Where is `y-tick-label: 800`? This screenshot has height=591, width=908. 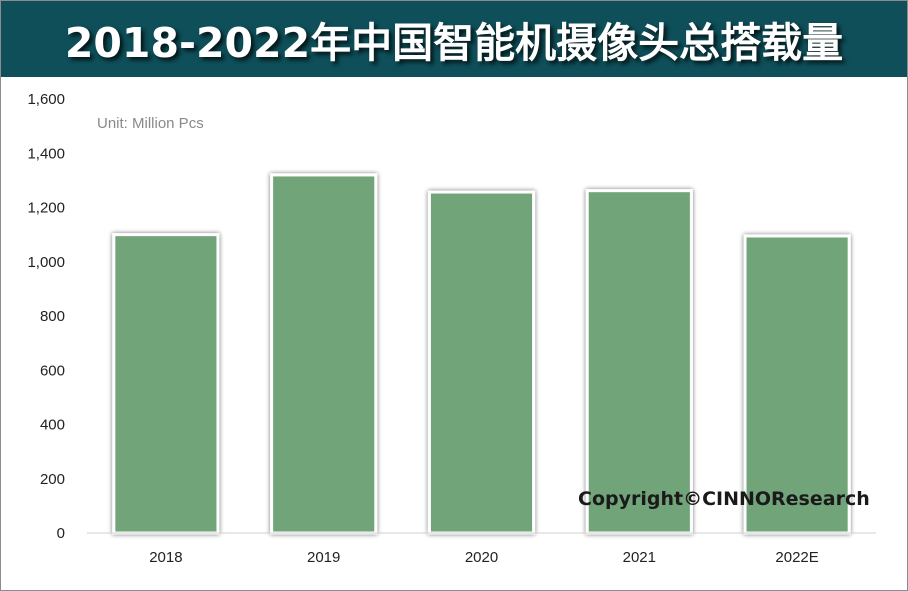 y-tick-label: 800 is located at coordinates (52, 316).